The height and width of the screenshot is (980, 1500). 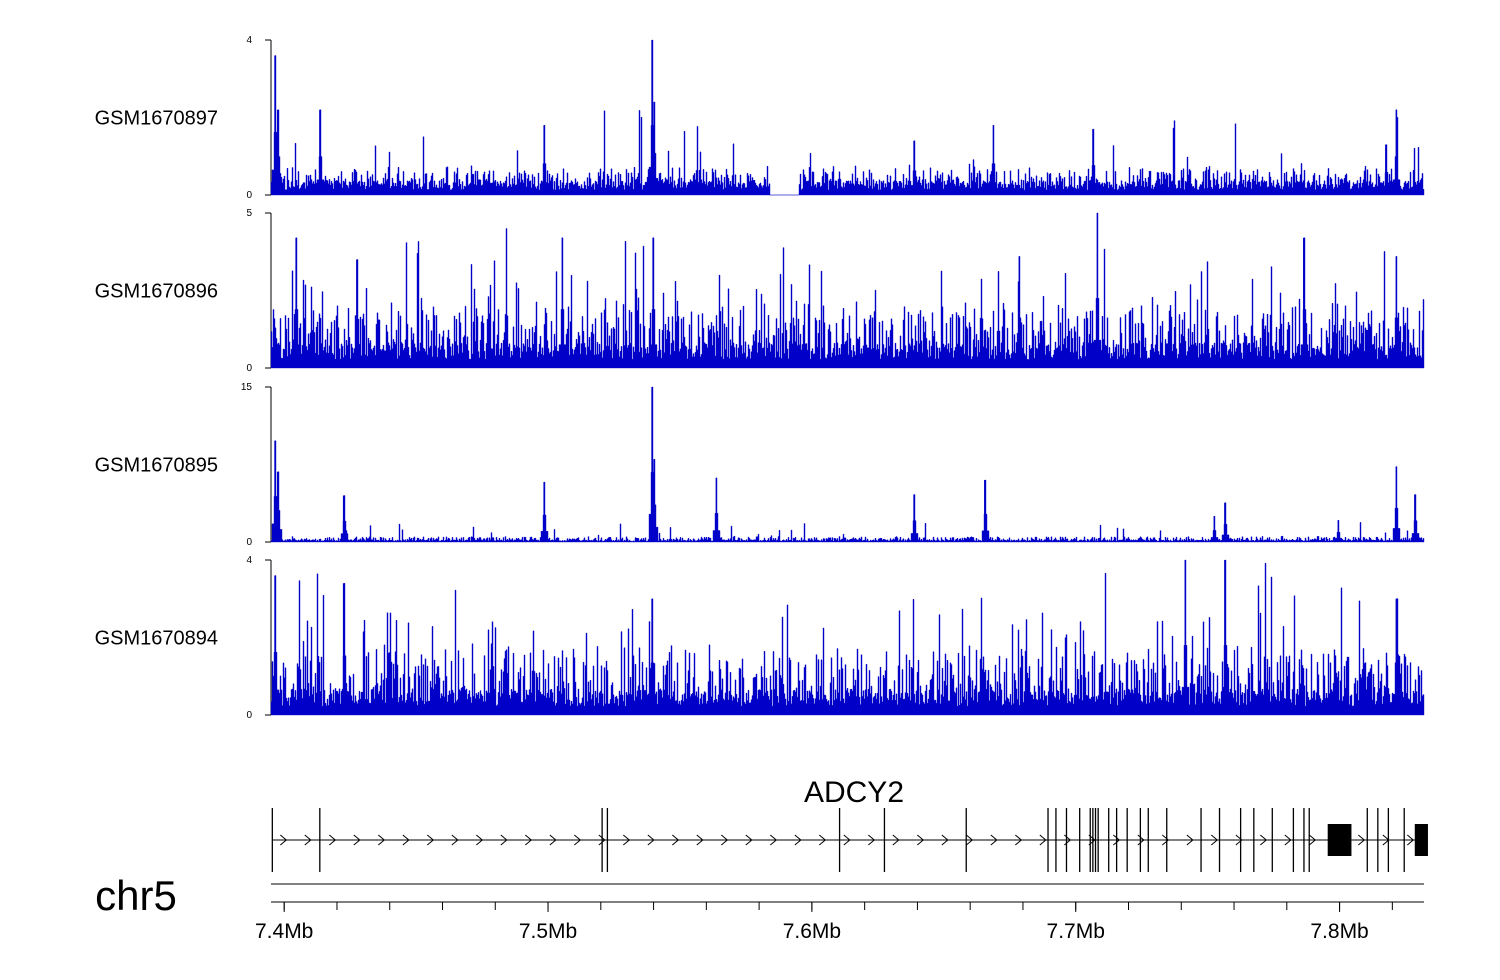 I want to click on y-tick-label-max: 5, so click(x=249, y=213).